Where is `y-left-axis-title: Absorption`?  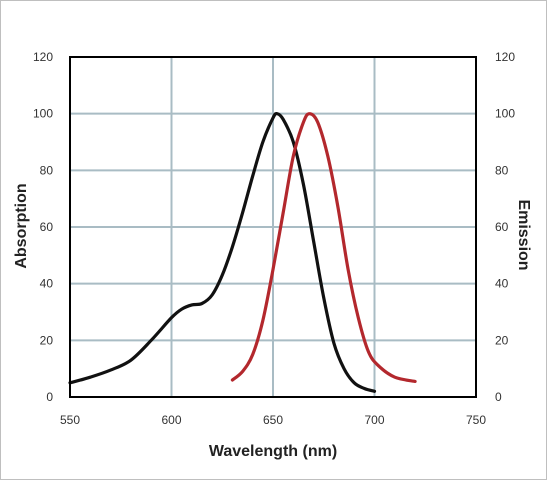
y-left-axis-title: Absorption is located at coordinates (21, 225).